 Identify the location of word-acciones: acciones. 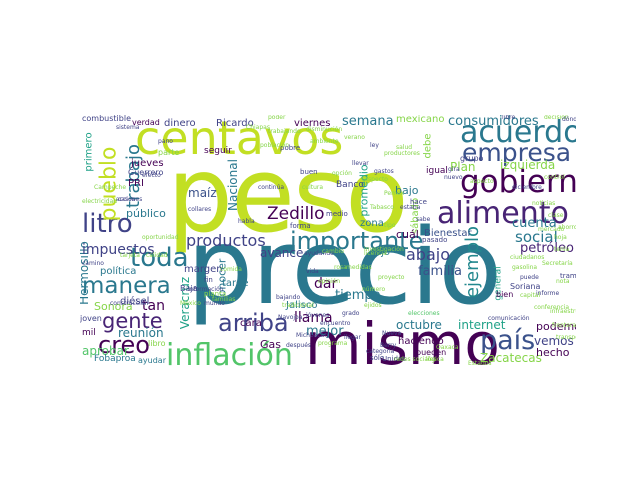
(129, 199).